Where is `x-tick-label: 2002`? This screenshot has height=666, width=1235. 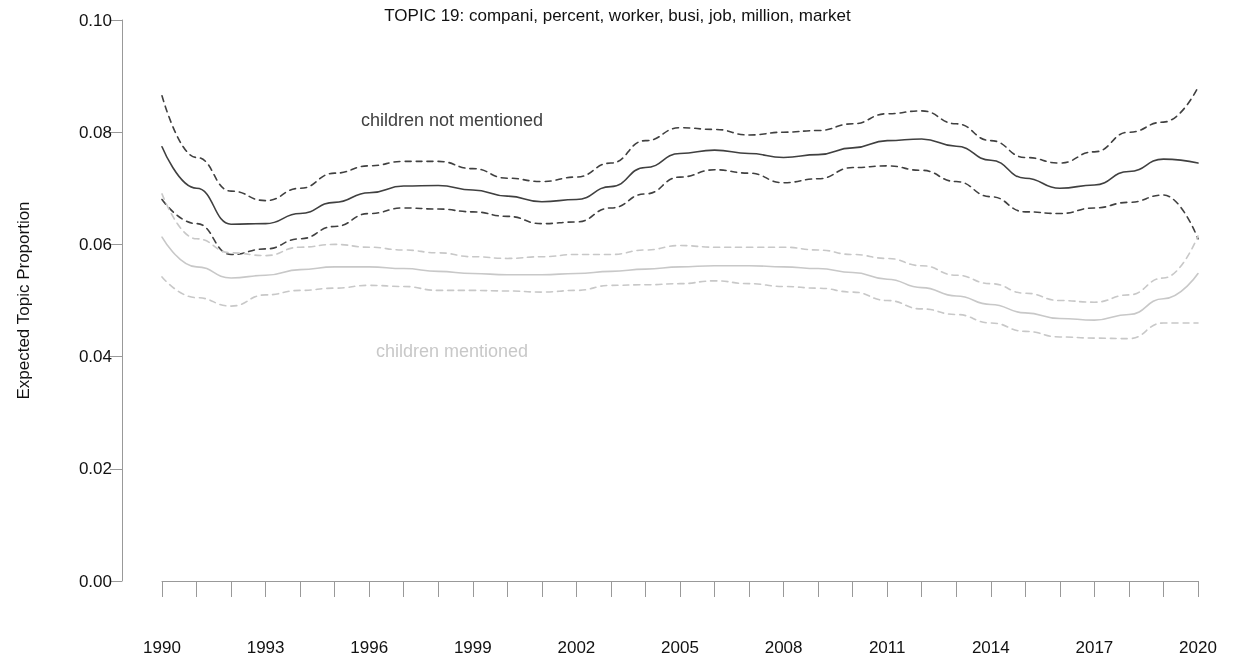
x-tick-label: 2002 is located at coordinates (576, 647).